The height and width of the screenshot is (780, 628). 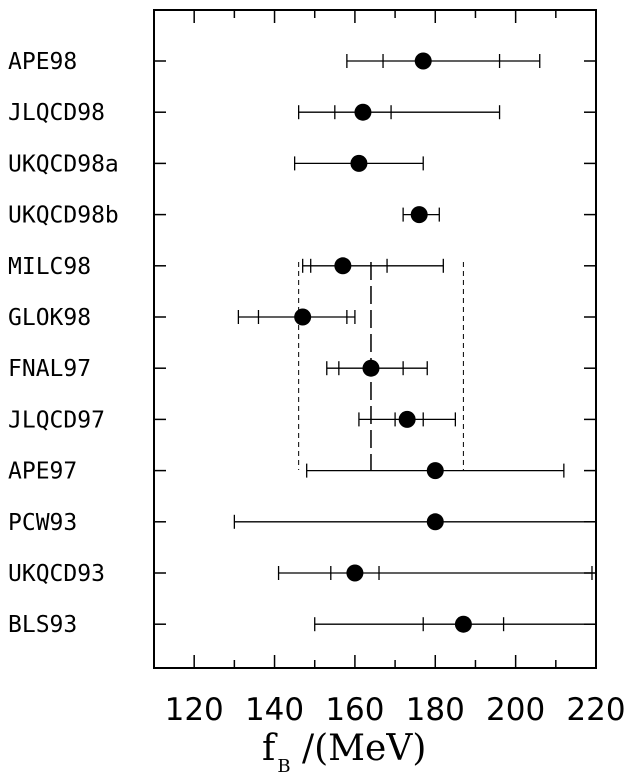 What do you see at coordinates (49, 267) in the screenshot?
I see `row-label: MILC98` at bounding box center [49, 267].